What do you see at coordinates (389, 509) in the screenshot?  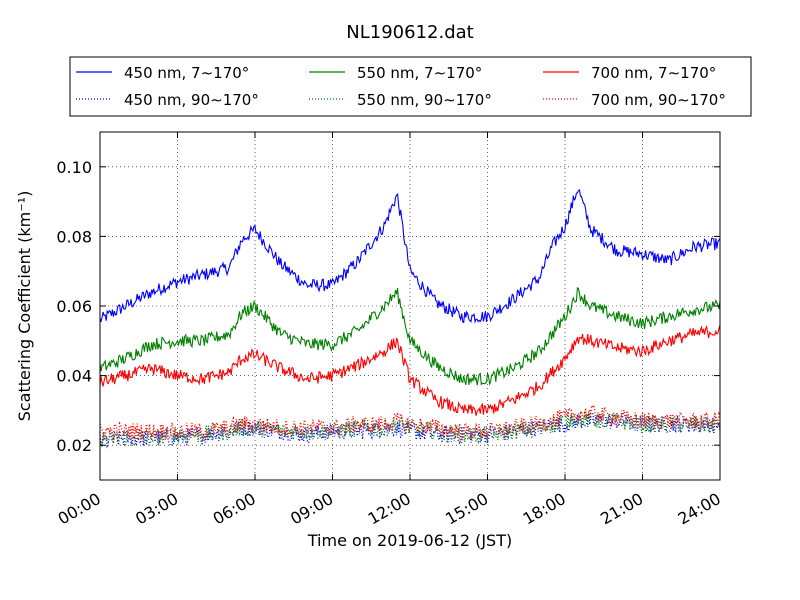 I see `x-tick-label: 12:00` at bounding box center [389, 509].